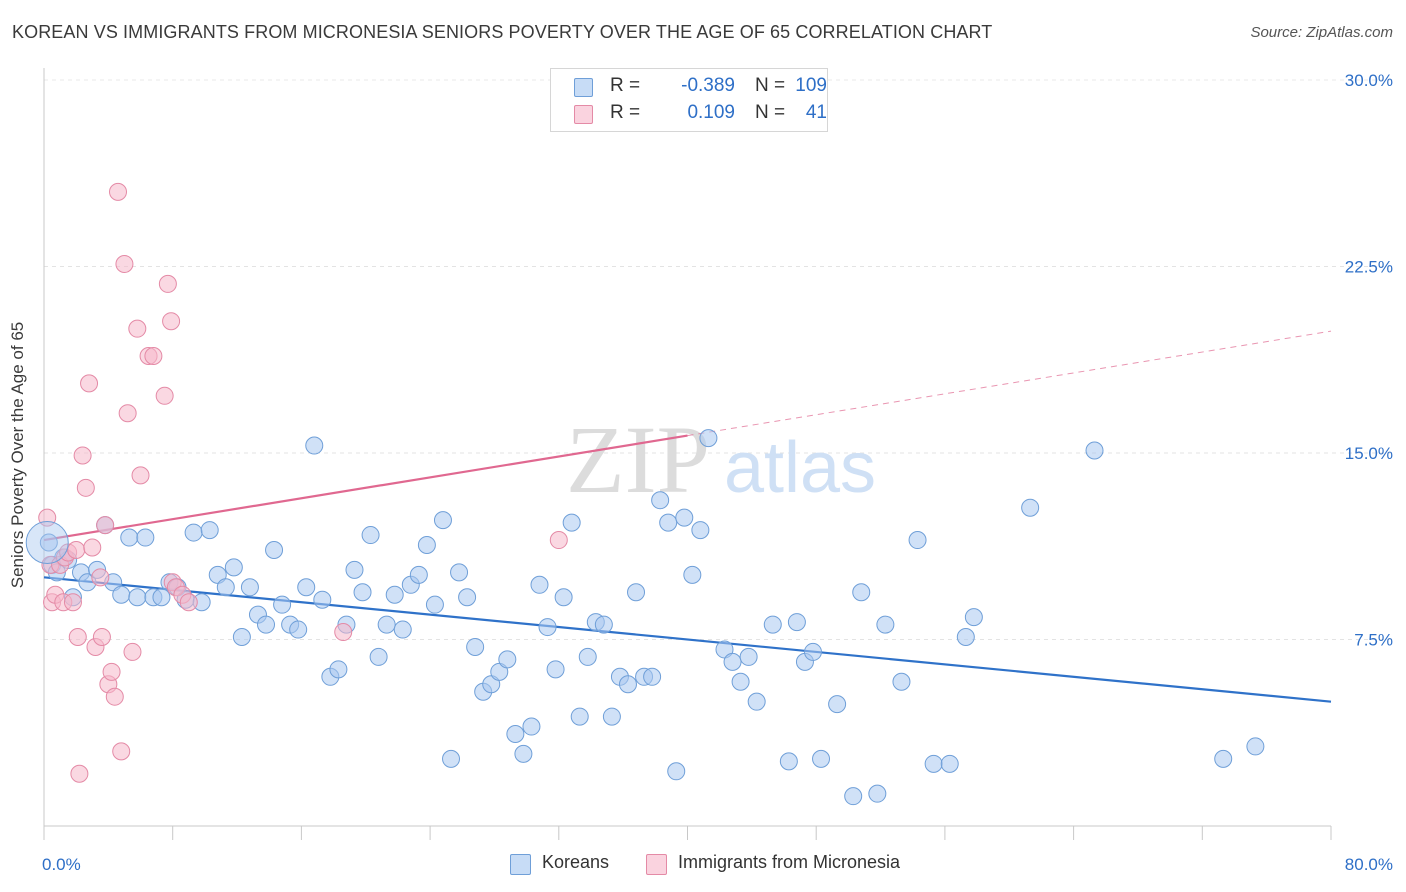 Image resolution: width=1406 pixels, height=892 pixels. Describe the element at coordinates (625, 85) in the screenshot. I see `r-label: R =` at that location.